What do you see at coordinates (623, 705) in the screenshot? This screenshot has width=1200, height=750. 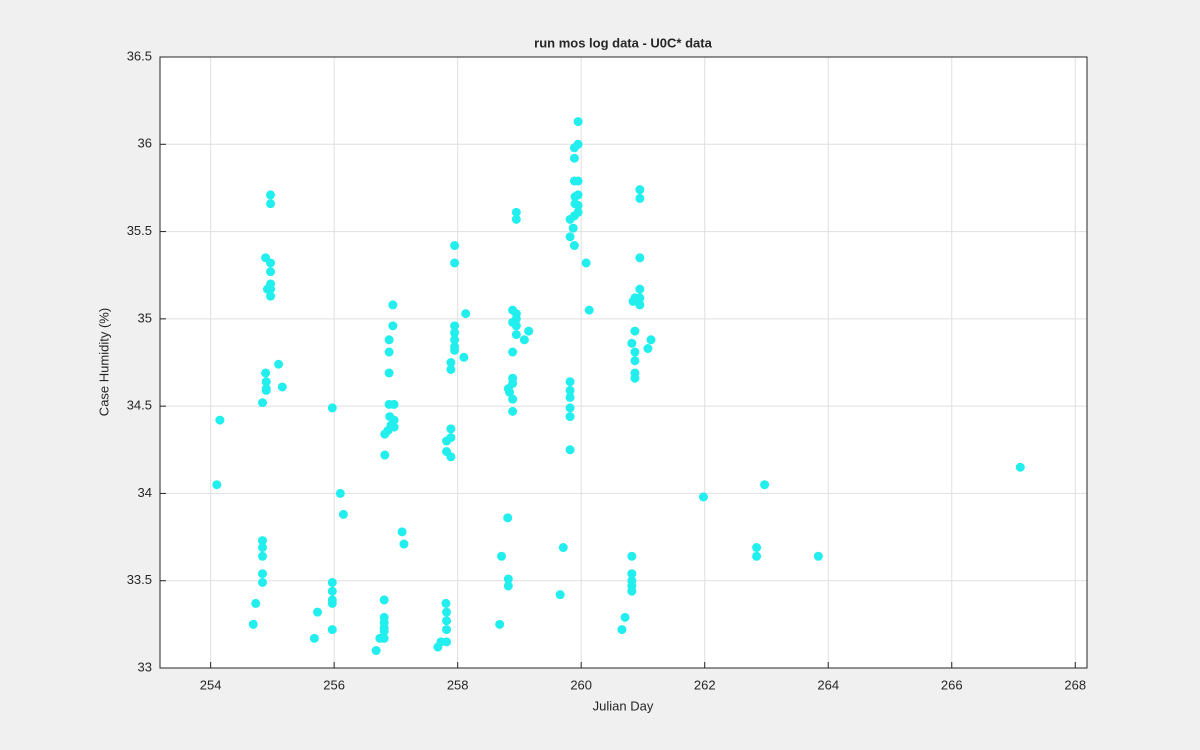 I see `x-axis-label: Julian Day` at bounding box center [623, 705].